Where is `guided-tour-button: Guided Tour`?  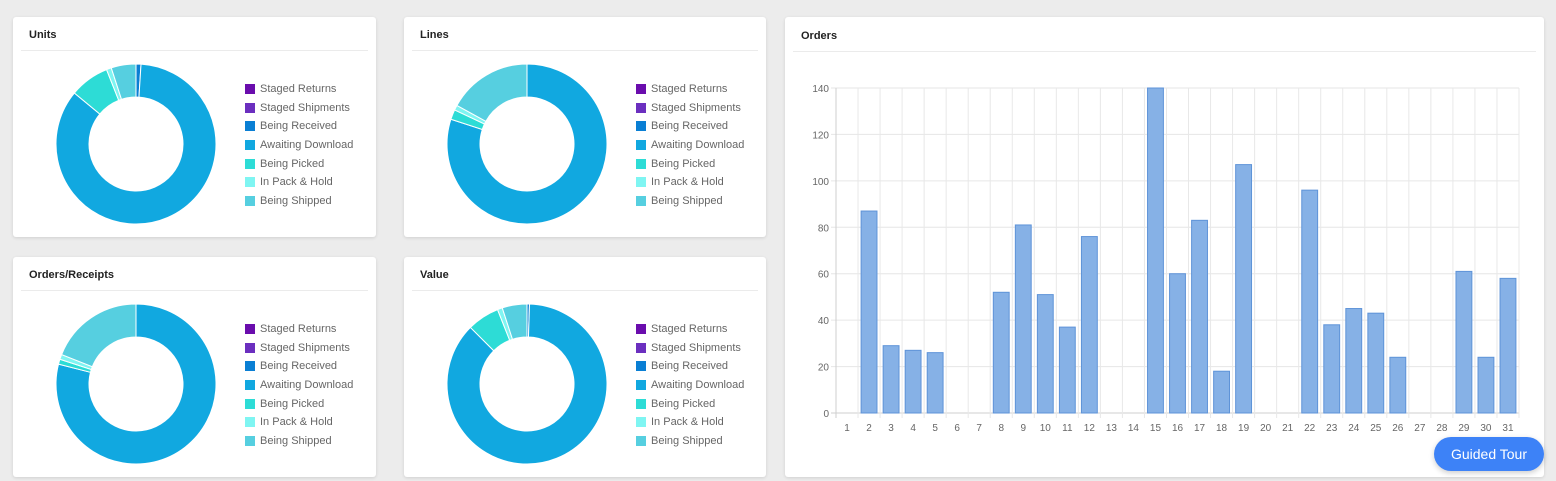 guided-tour-button: Guided Tour is located at coordinates (1489, 454).